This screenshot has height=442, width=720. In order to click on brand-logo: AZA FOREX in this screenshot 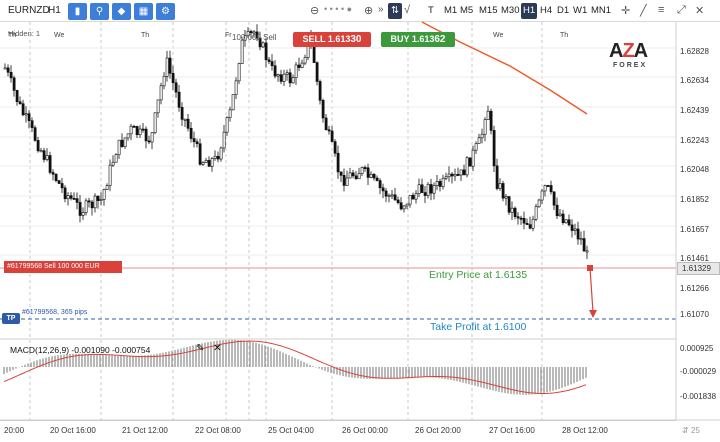, I will do `click(628, 54)`.